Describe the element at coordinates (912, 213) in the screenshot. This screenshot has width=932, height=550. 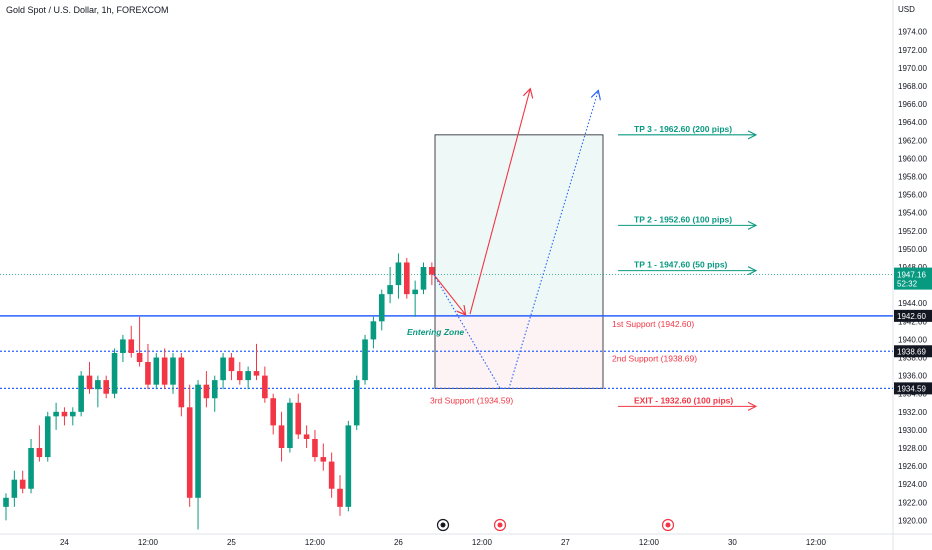
I see `y-tick-label: 1954.00` at that location.